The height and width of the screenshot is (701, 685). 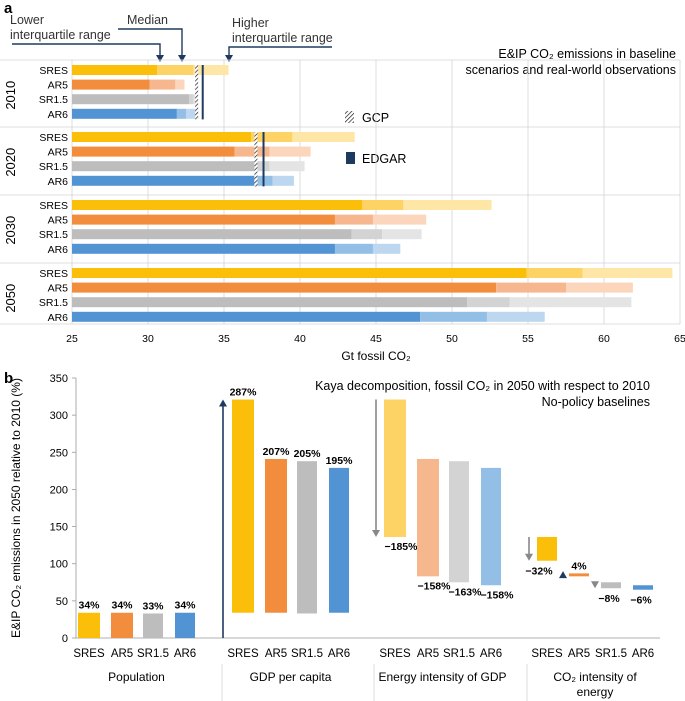 I want to click on scenario-label-energy-intensity-of-gdp-ar6: AR6, so click(x=491, y=654).